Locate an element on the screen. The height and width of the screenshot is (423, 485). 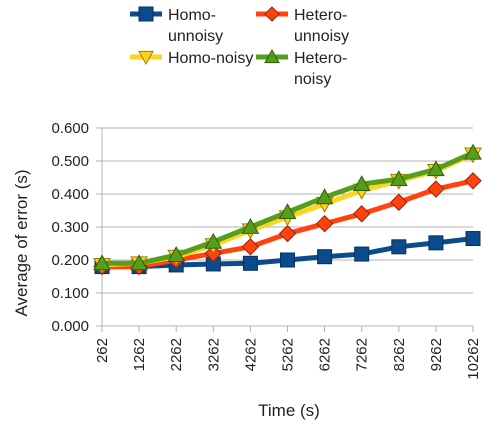
legend-label: noisy is located at coordinates (312, 79).